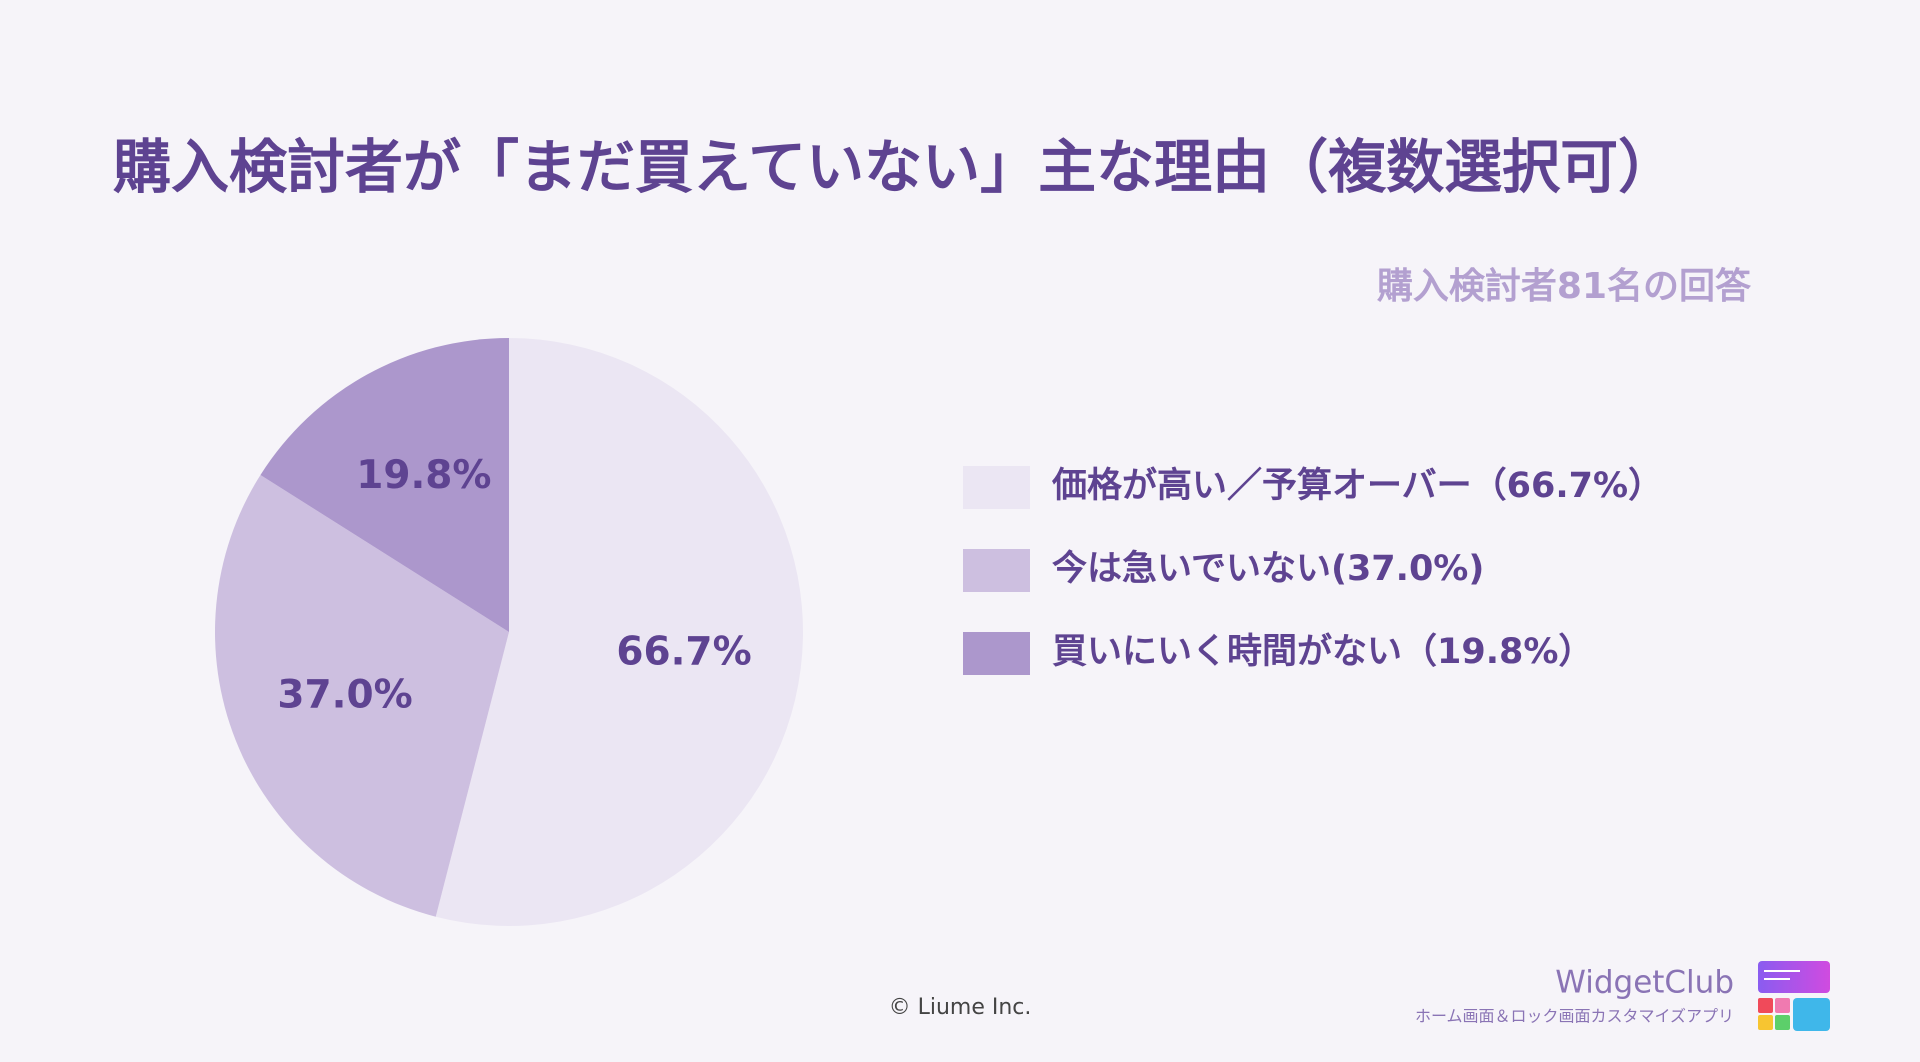 The width and height of the screenshot is (1920, 1062). Describe the element at coordinates (1268, 569) in the screenshot. I see `legend-label: 今は急いでいない(37.0%)` at that location.